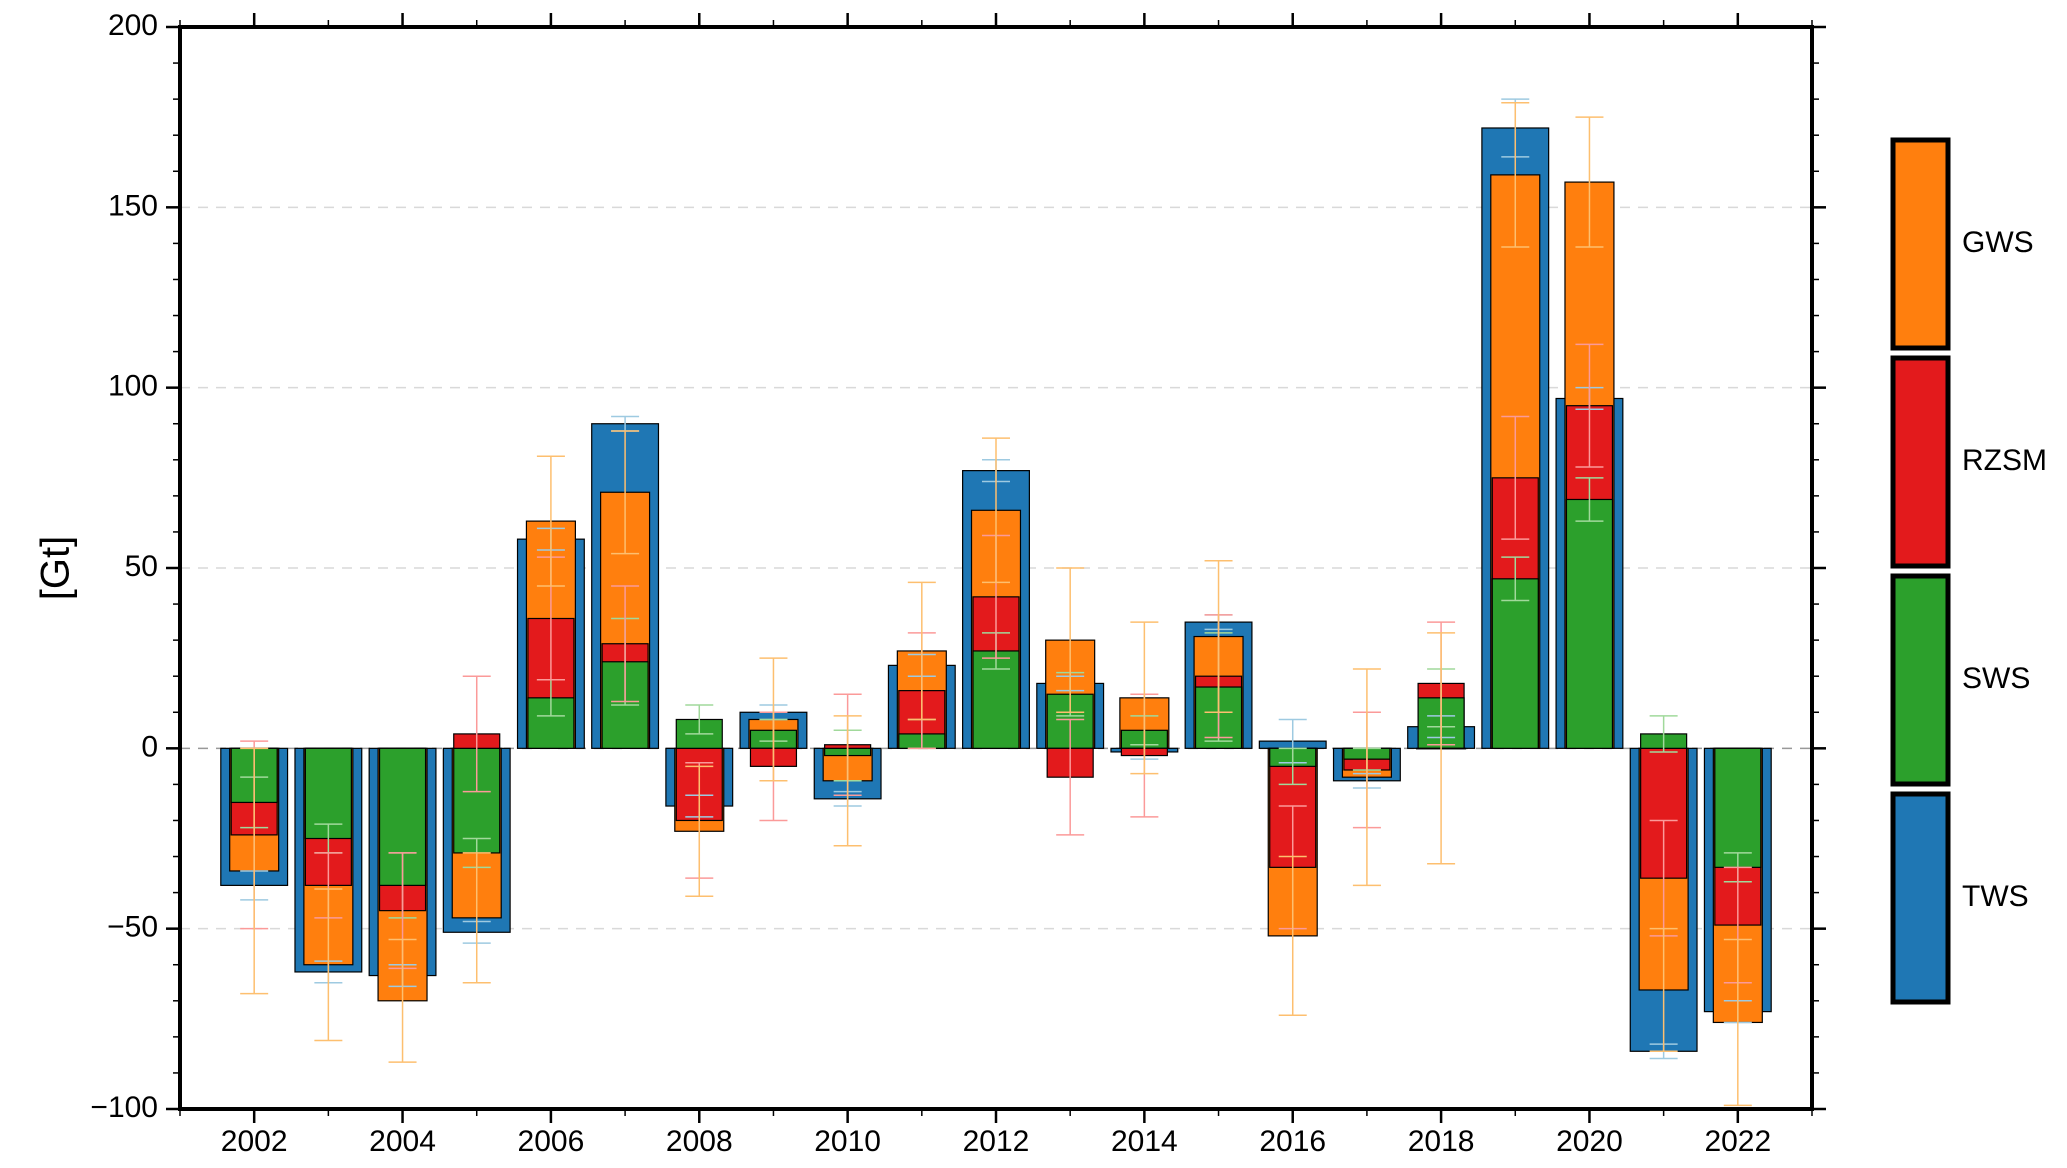  What do you see at coordinates (1920, 898) in the screenshot?
I see `legend-swatch-tws` at bounding box center [1920, 898].